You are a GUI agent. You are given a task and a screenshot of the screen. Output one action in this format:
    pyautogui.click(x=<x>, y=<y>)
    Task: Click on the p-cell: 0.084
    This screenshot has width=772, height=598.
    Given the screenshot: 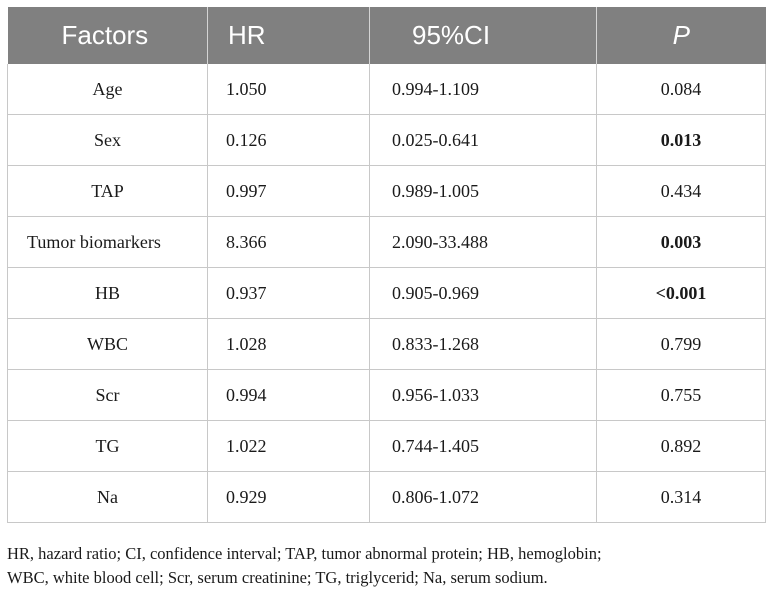 What is the action you would take?
    pyautogui.click(x=681, y=89)
    